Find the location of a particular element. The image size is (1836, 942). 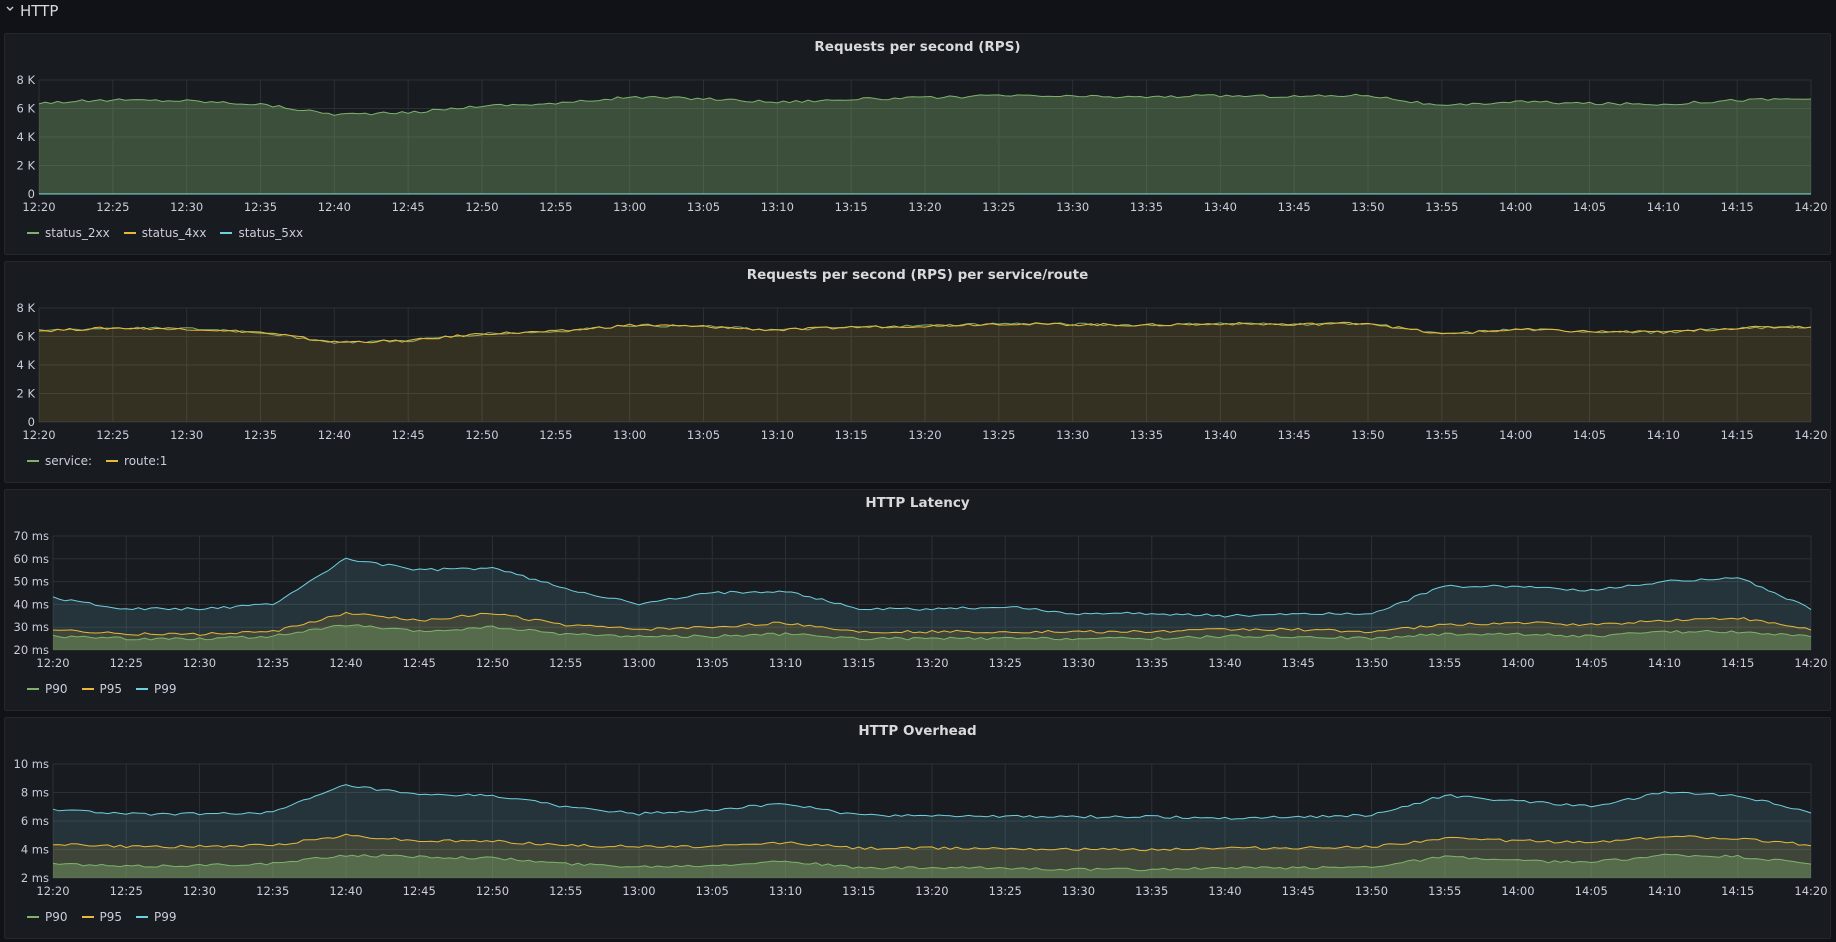

series-area-status_2xx is located at coordinates (925, 144).